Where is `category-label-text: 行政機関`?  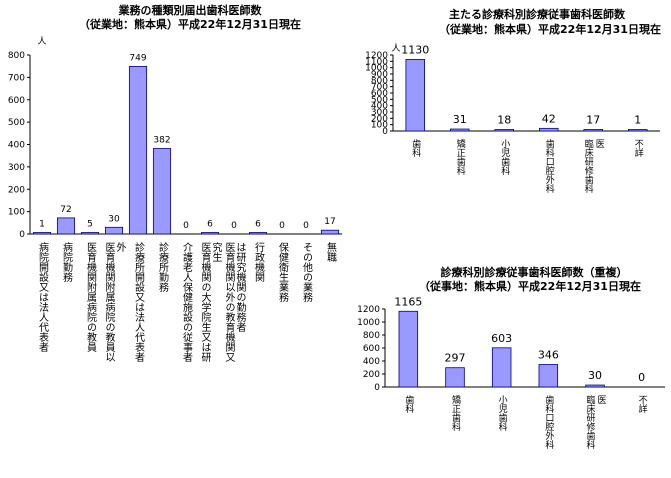 category-label-text: 行政機関 is located at coordinates (259, 262).